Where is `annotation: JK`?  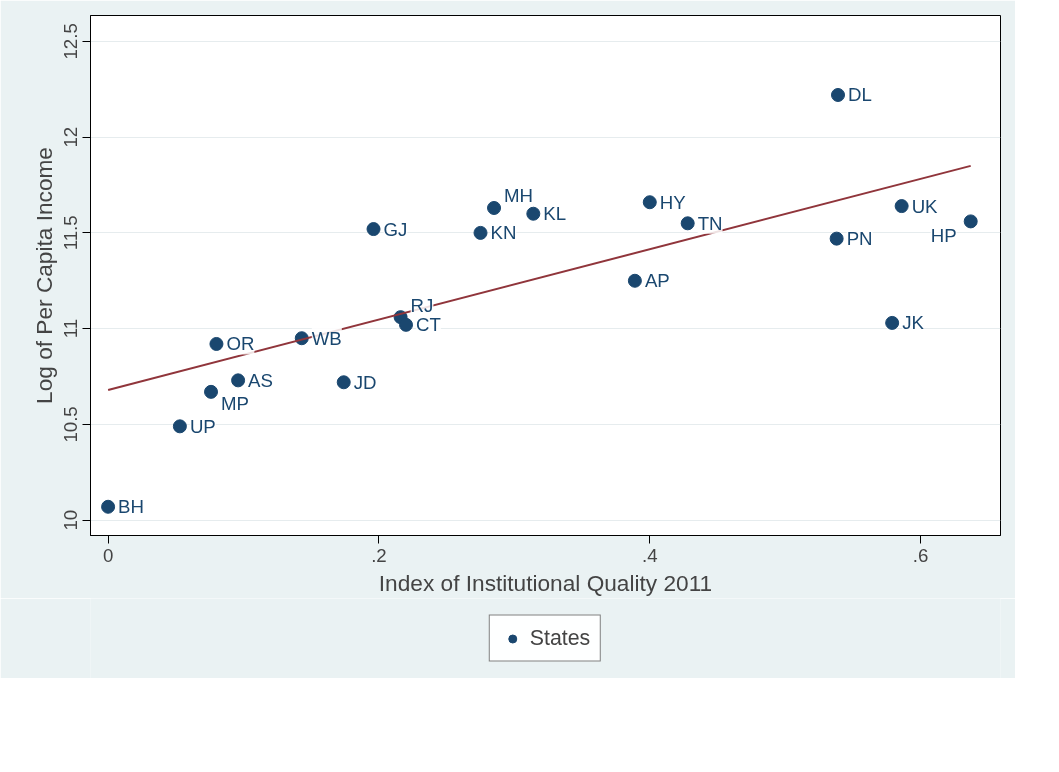 annotation: JK is located at coordinates (913, 323).